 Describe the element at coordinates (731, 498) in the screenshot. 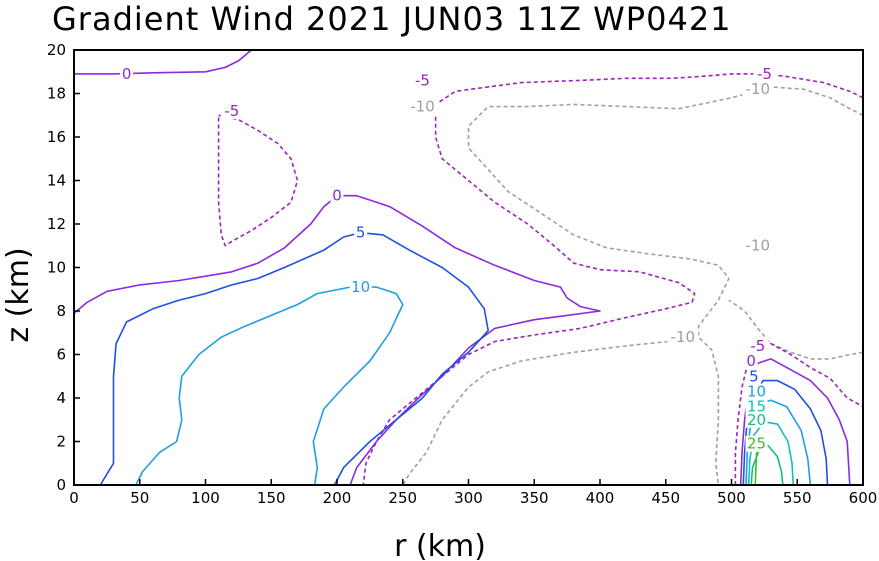

I see `x-tick-label: 500` at that location.